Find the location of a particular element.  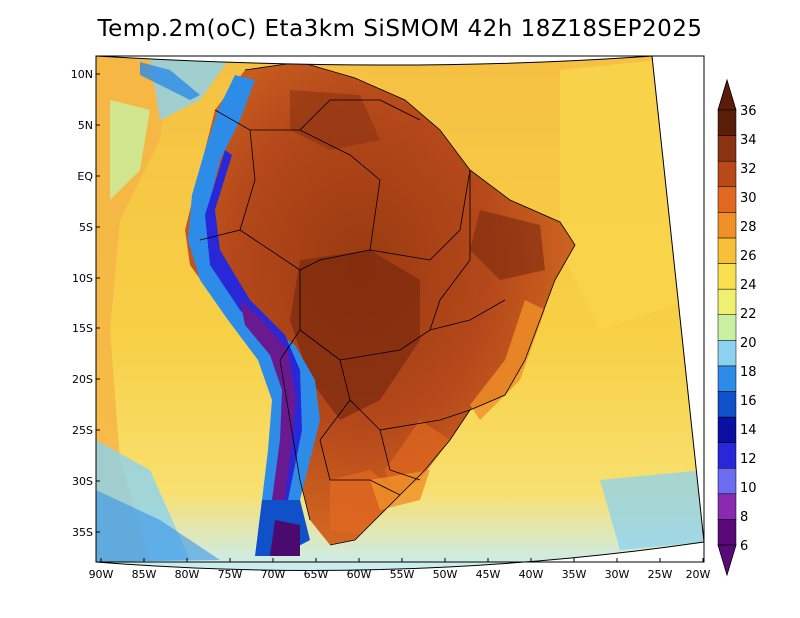

colorbar-label: 36 is located at coordinates (748, 111).